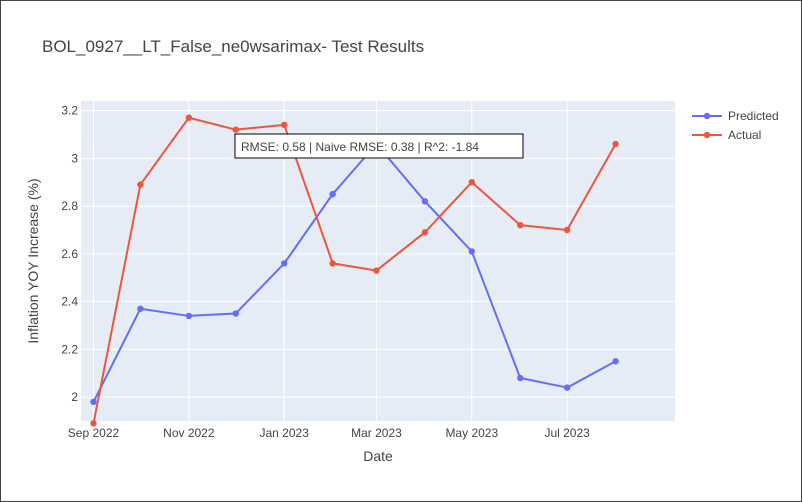  I want to click on legend-item-predicted: Predicted, so click(735, 116).